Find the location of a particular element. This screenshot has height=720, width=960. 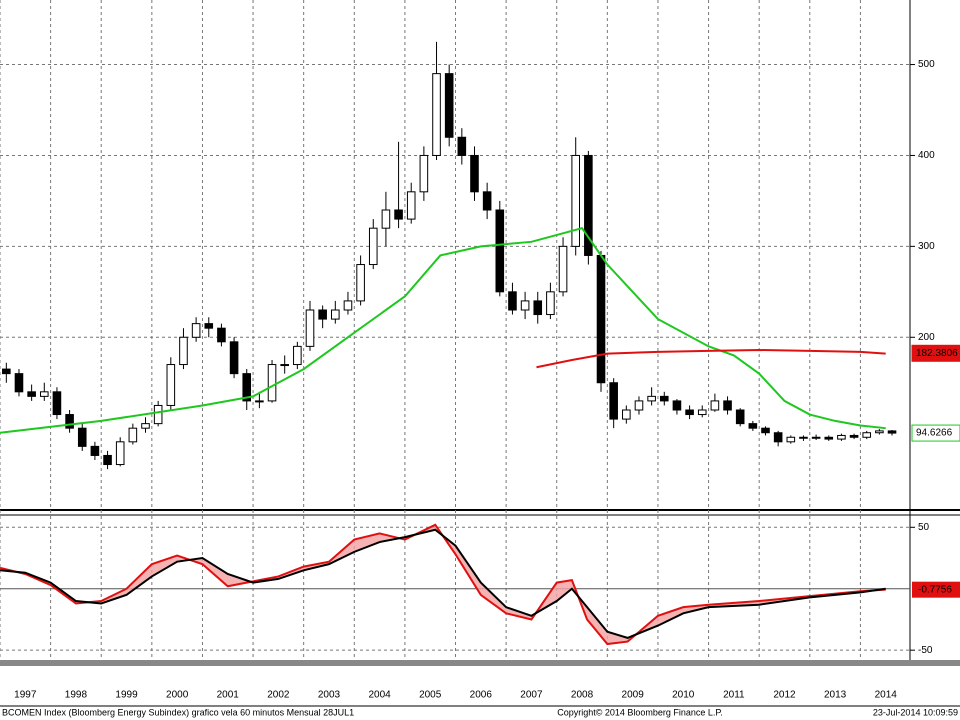

y-tick-label: 300 is located at coordinates (926, 246).